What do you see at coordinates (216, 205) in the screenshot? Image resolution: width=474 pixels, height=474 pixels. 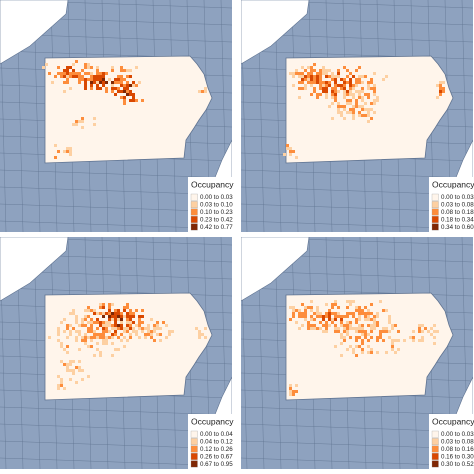 I see `legend-label: 0.03 to 0.10` at bounding box center [216, 205].